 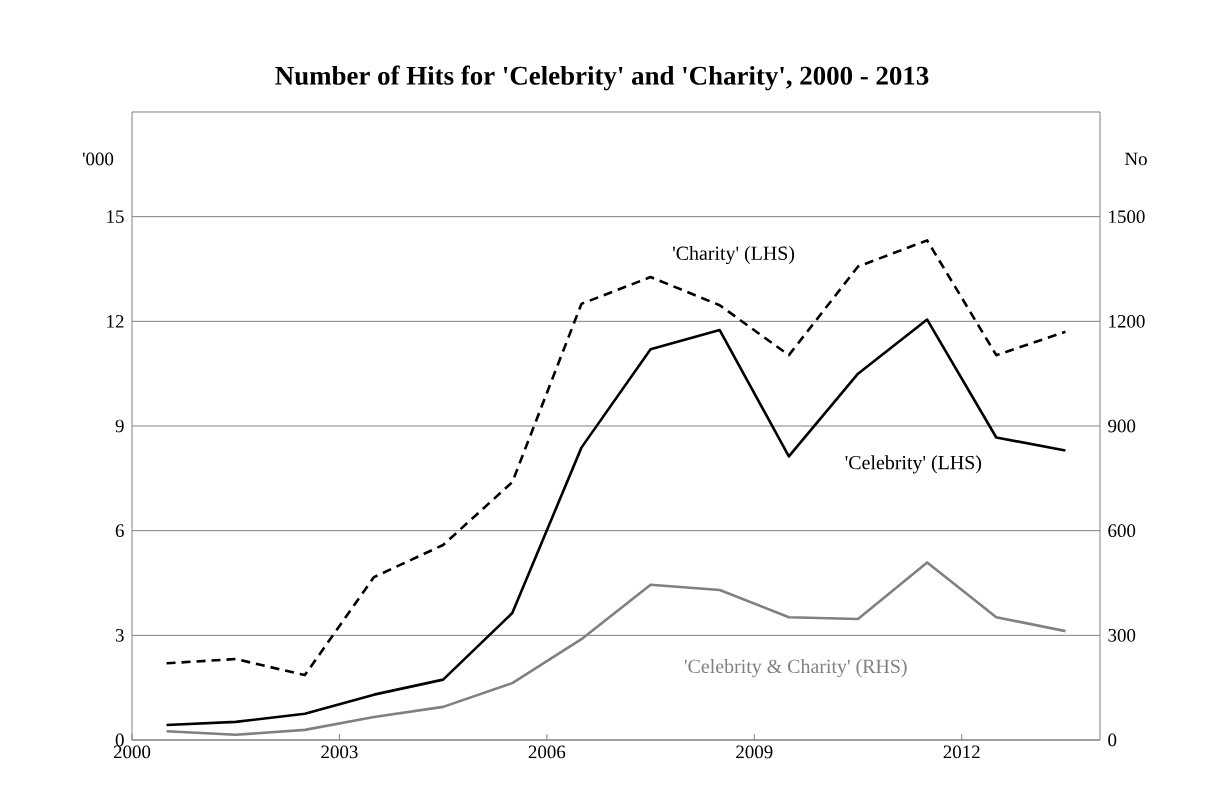 I want to click on y2-tick-label: 900, so click(x=1122, y=426).